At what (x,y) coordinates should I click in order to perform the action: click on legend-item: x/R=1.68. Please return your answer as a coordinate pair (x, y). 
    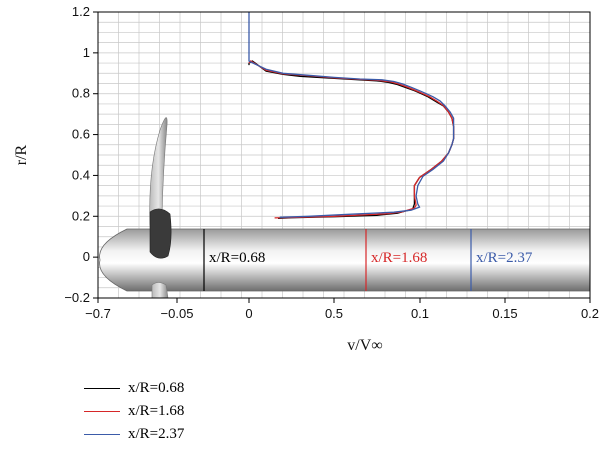
    Looking at the image, I should click on (184, 412).